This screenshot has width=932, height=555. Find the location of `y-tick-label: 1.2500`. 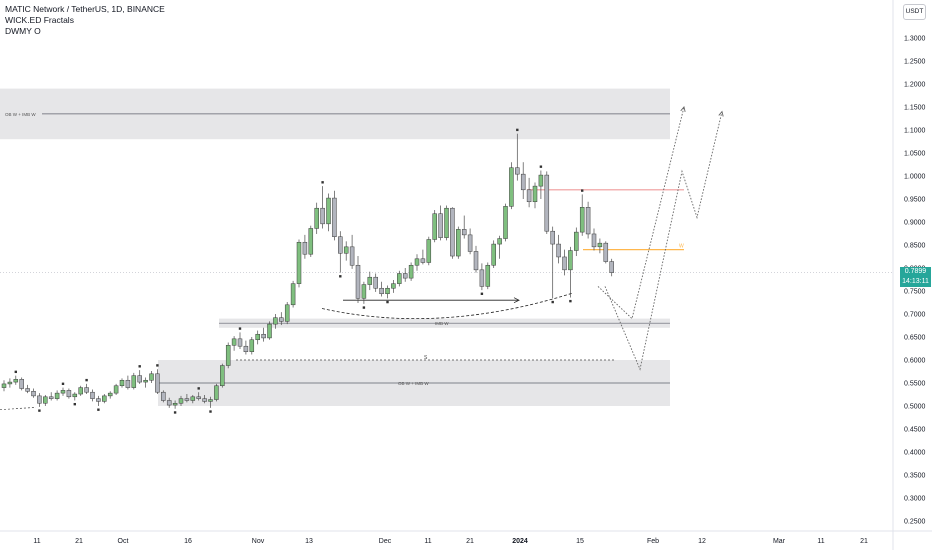

y-tick-label: 1.2500 is located at coordinates (915, 62).